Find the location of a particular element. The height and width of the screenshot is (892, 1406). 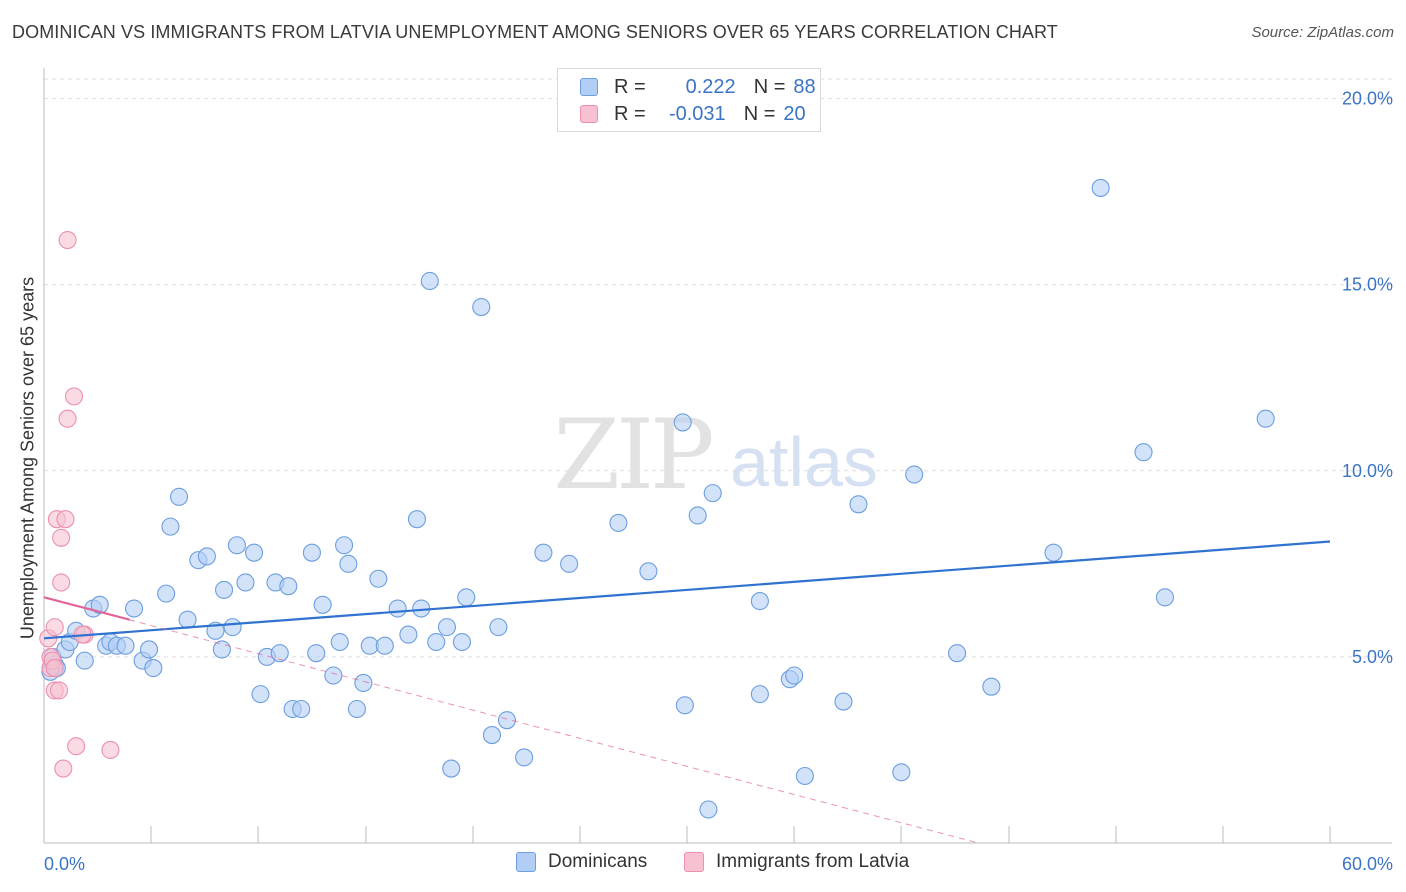

bottom-legend-label-latvia: Immigrants from Latvia is located at coordinates (813, 861).